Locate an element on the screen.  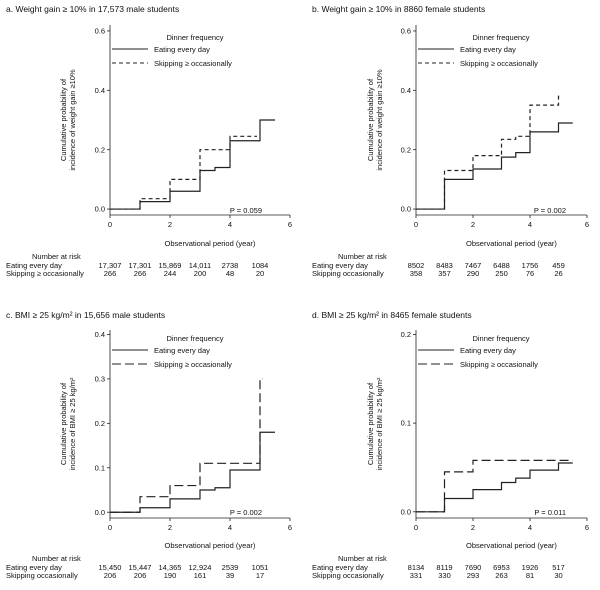
y-tick-label: 0.6 is located at coordinates (100, 31).